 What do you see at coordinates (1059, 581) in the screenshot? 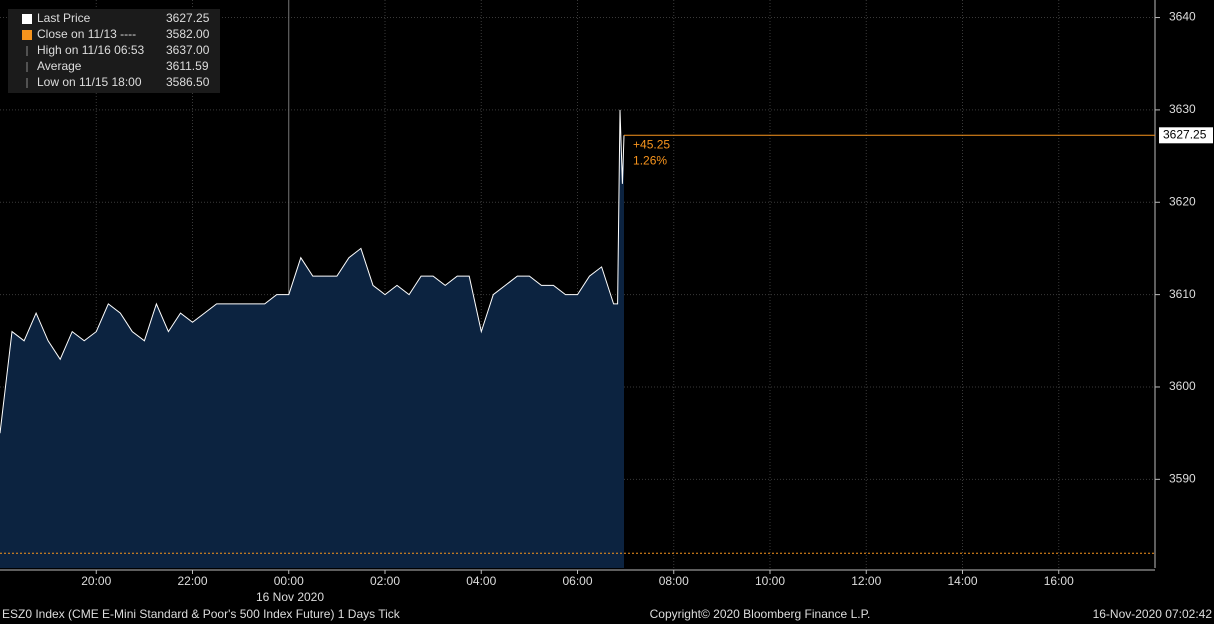
I see `x-tick-label: 16:00` at bounding box center [1059, 581].